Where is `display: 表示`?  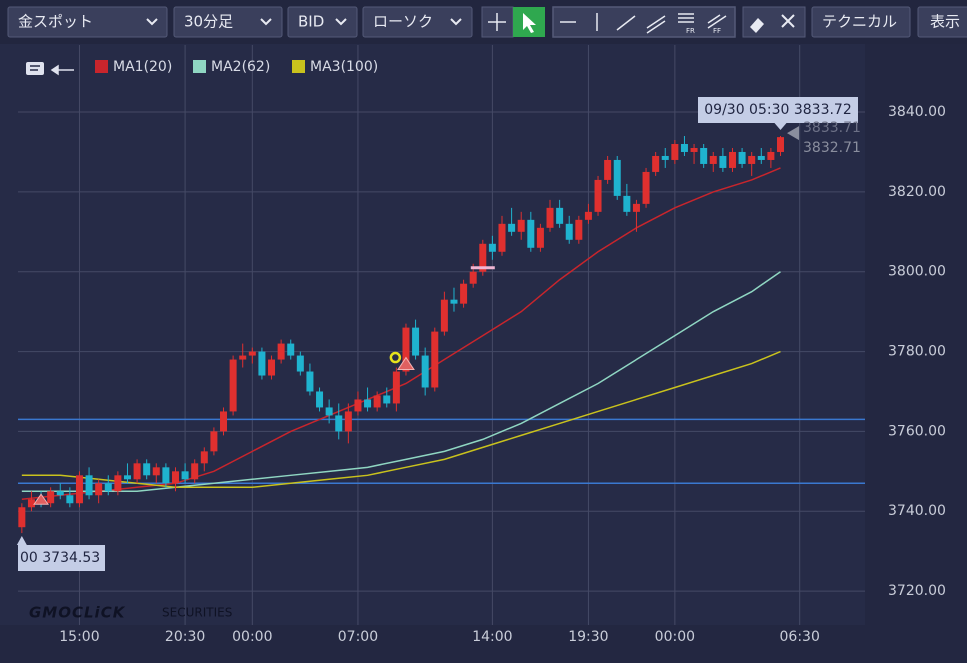
display: 表示 is located at coordinates (945, 22).